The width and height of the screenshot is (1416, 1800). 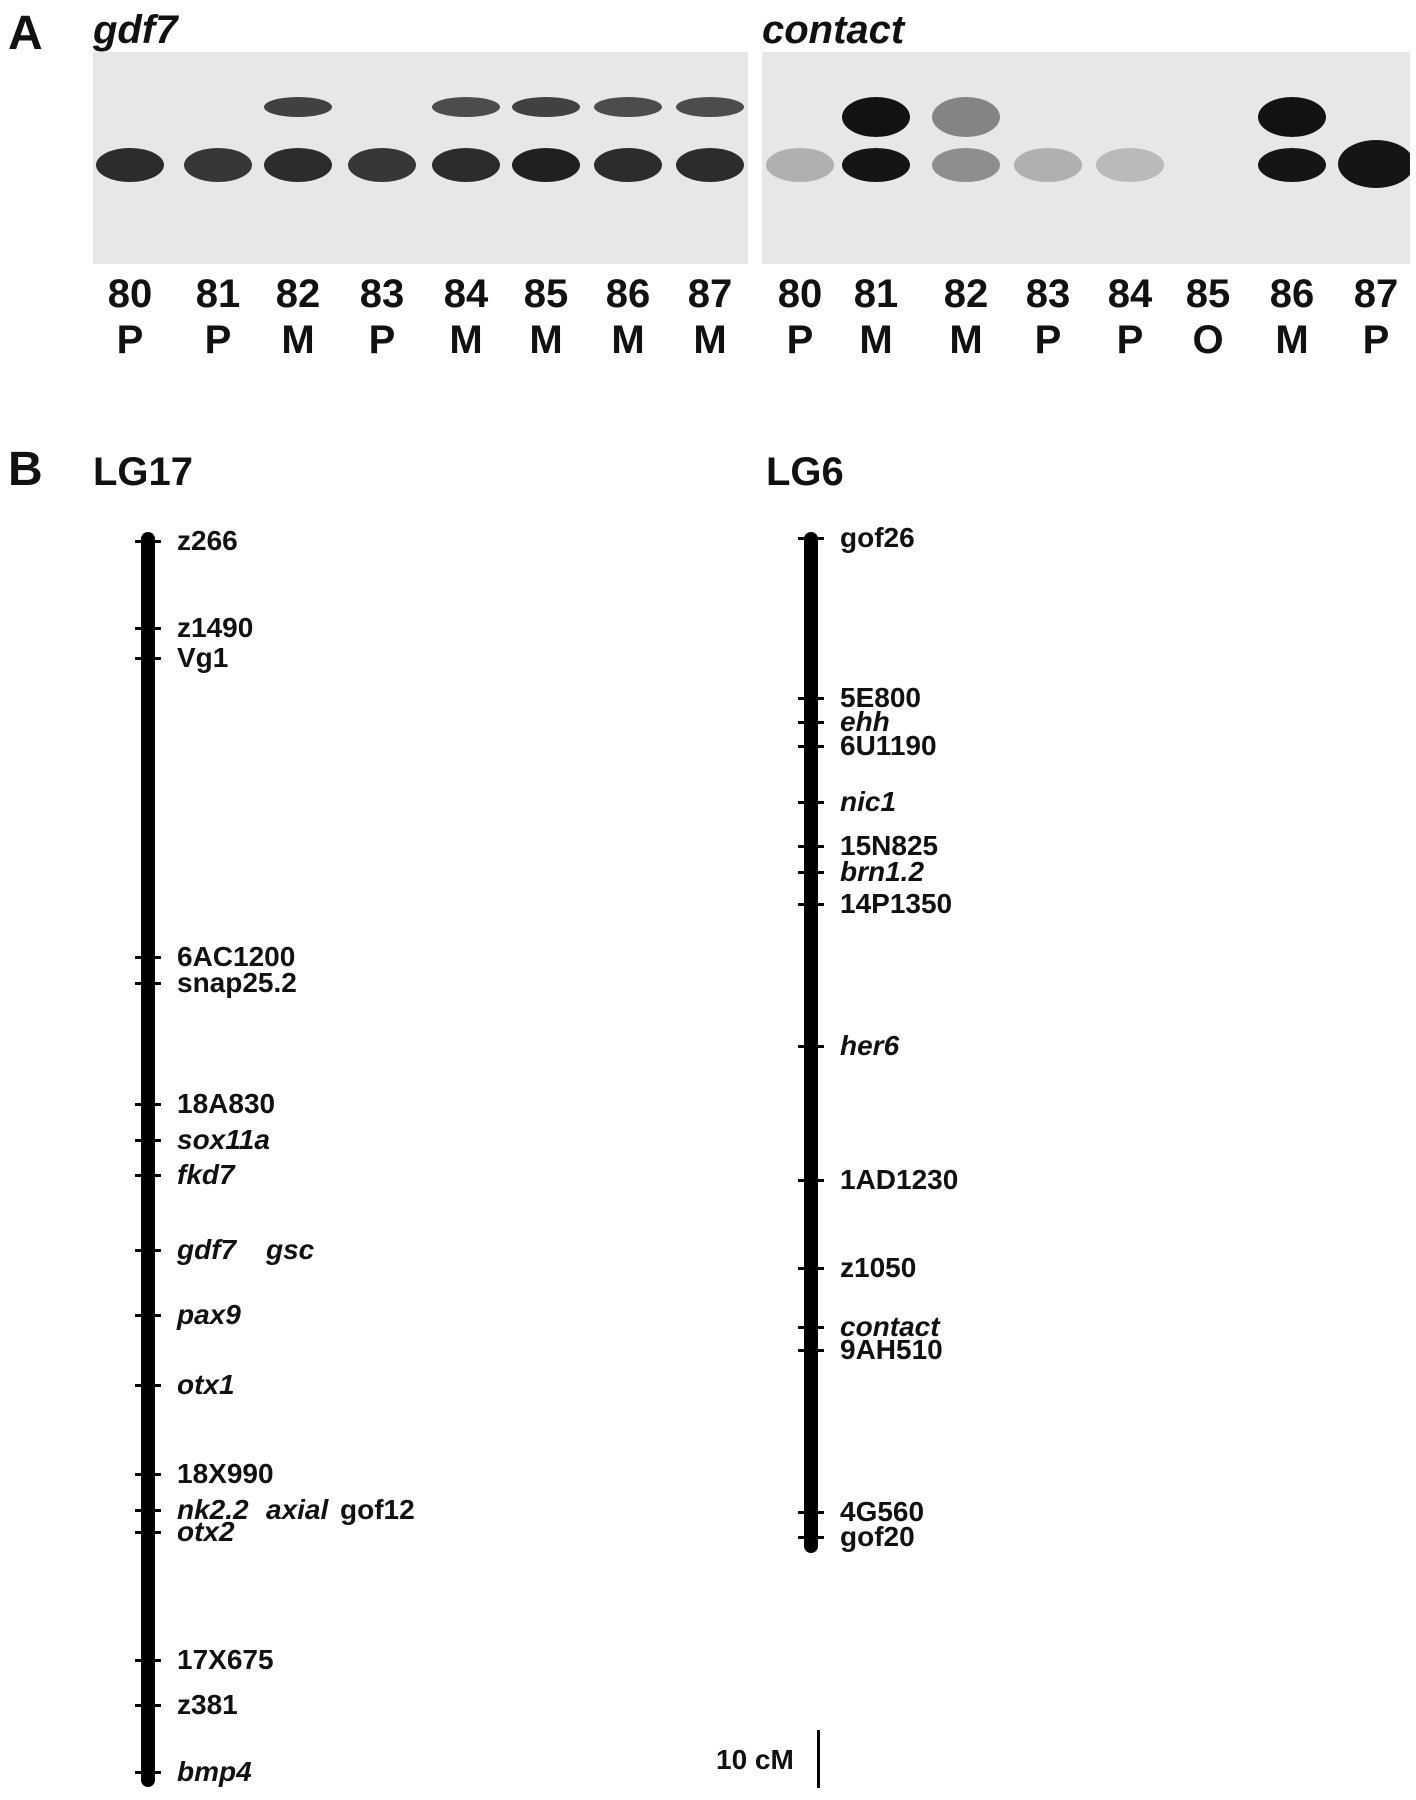 I want to click on marker-label: Vg1, so click(x=203, y=657).